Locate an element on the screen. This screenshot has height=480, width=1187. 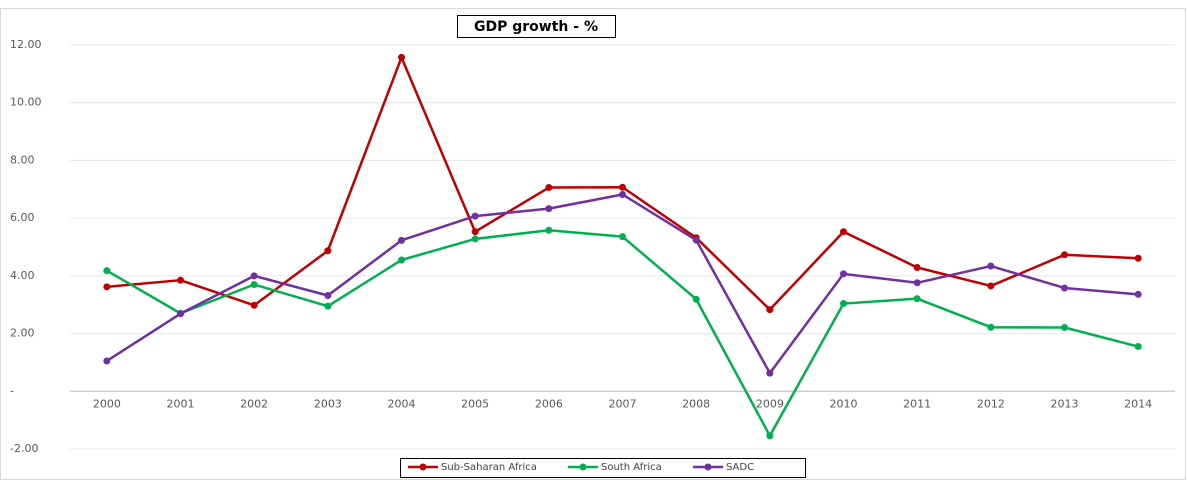
legend-box is located at coordinates (603, 468).